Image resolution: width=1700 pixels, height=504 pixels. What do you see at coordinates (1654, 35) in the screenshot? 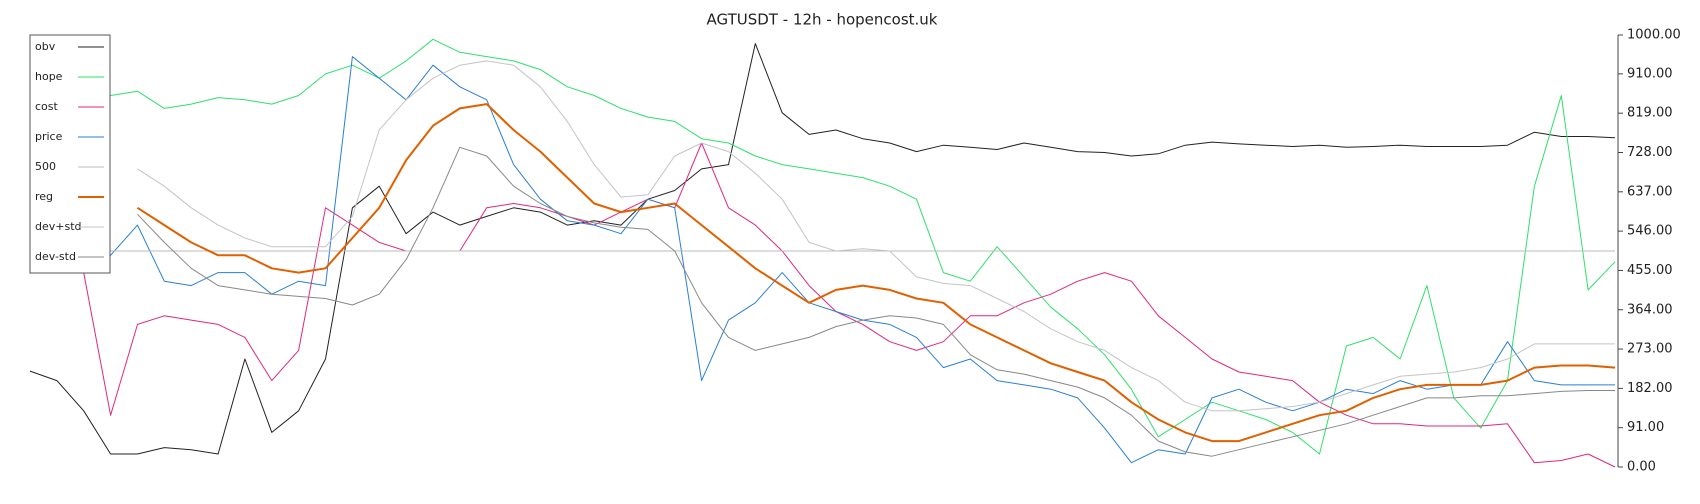
I see `y-tick-label: 1000.00` at bounding box center [1654, 35].